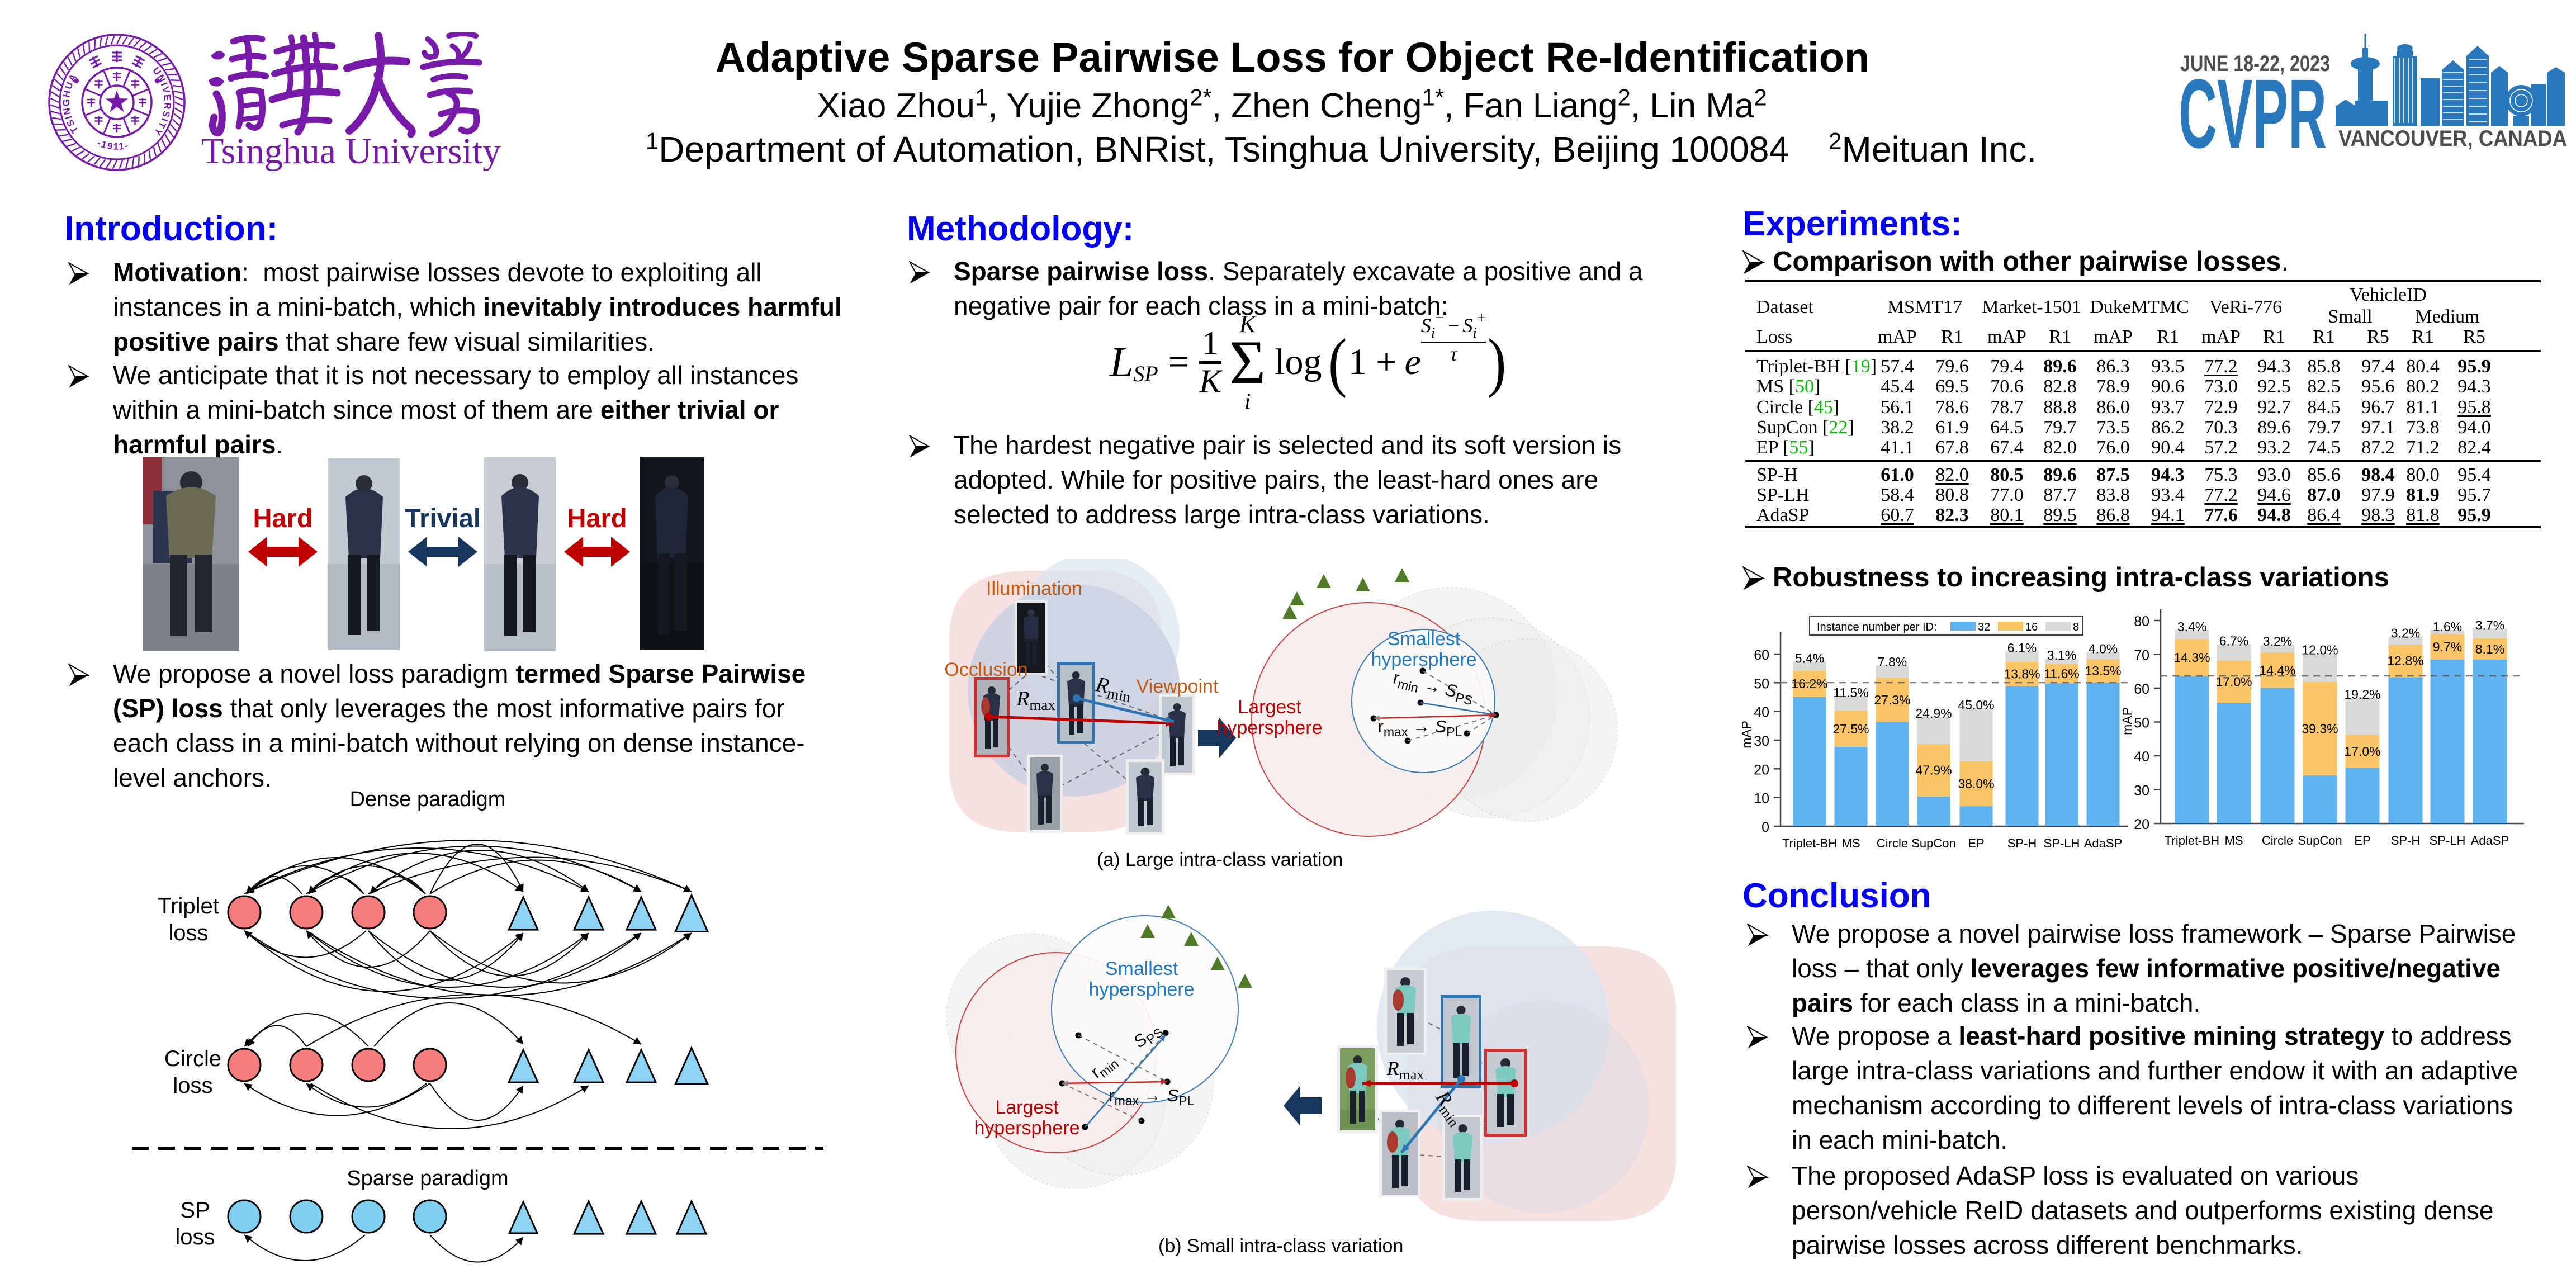 The height and width of the screenshot is (1288, 2576). I want to click on svg-text: 39.3%, so click(2320, 729).